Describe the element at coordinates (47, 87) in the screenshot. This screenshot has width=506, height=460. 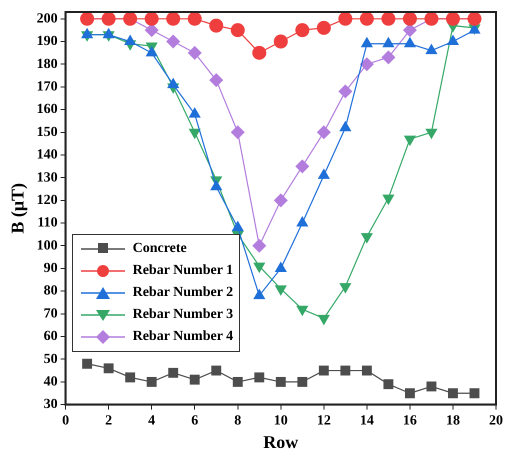
I see `y-tick-label: 170` at that location.